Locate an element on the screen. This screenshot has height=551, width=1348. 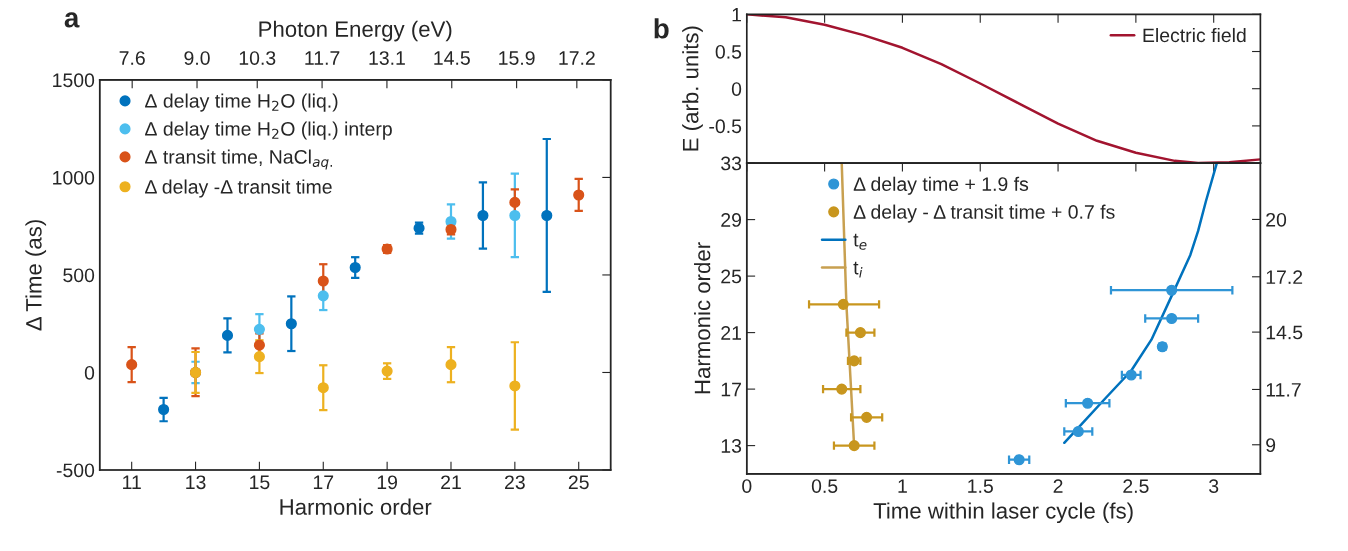
x-tick-label: 13 is located at coordinates (196, 482).